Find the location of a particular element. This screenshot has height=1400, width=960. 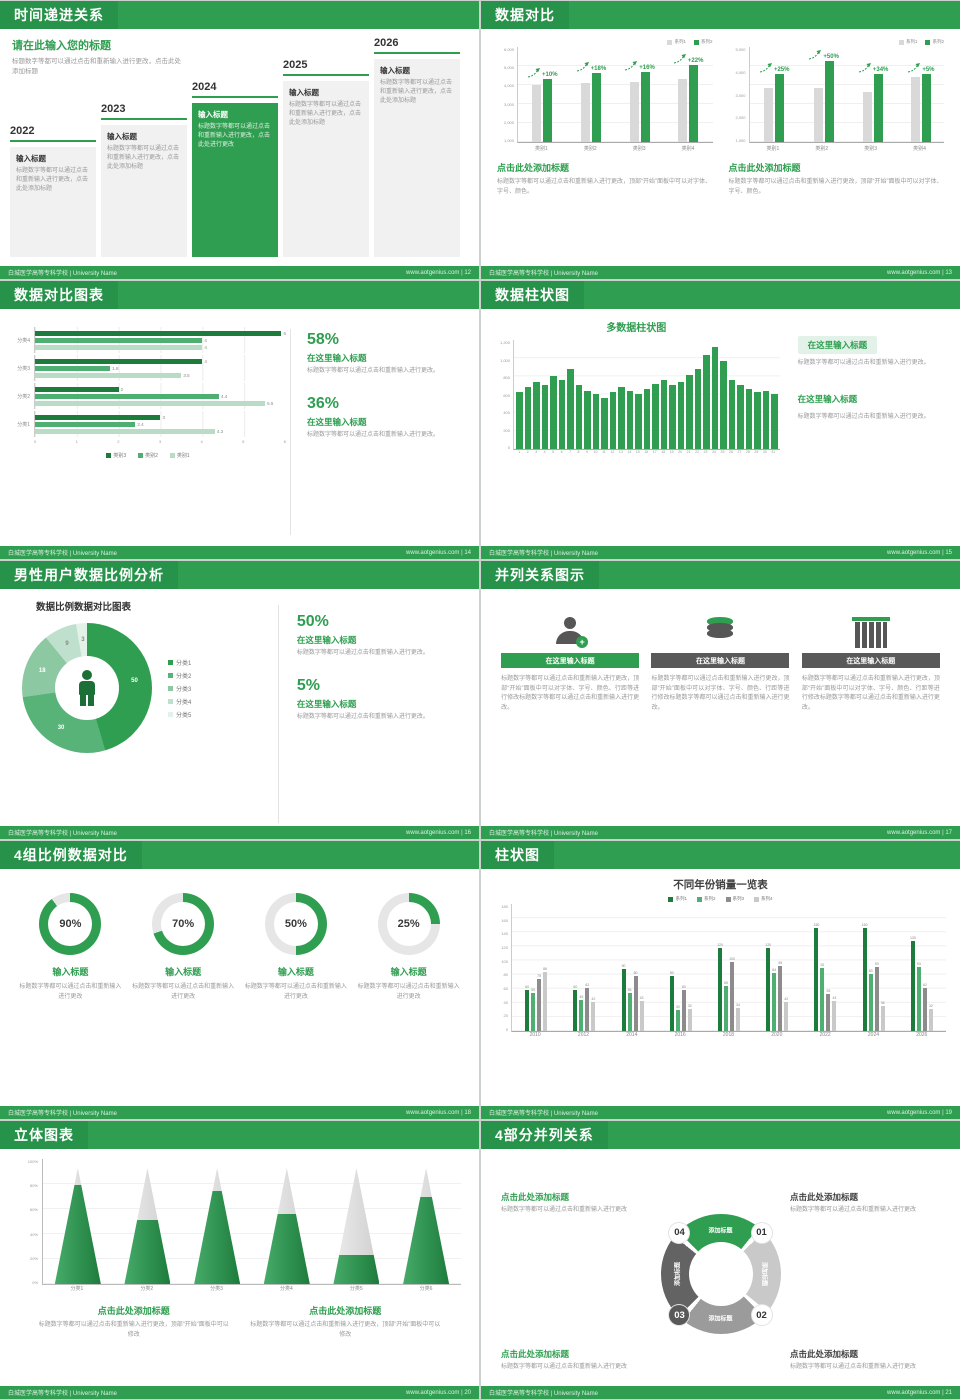

progress-ring: 50% is located at coordinates (295, 924).